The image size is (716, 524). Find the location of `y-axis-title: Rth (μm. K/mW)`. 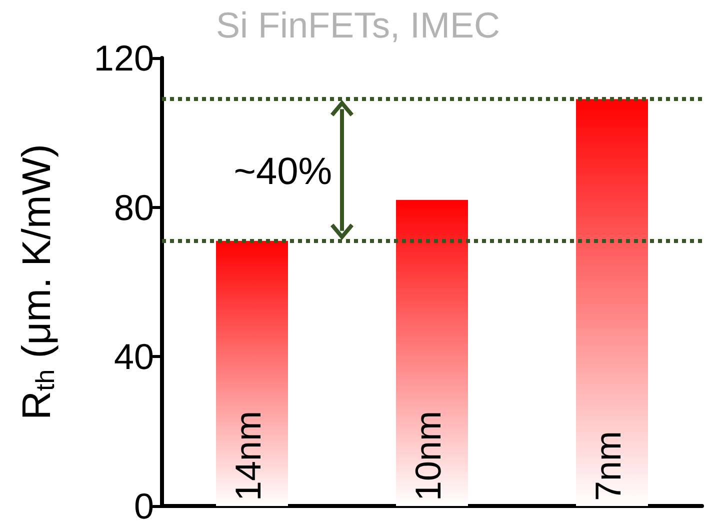

y-axis-title: Rth (μm. K/mW) is located at coordinates (37, 282).